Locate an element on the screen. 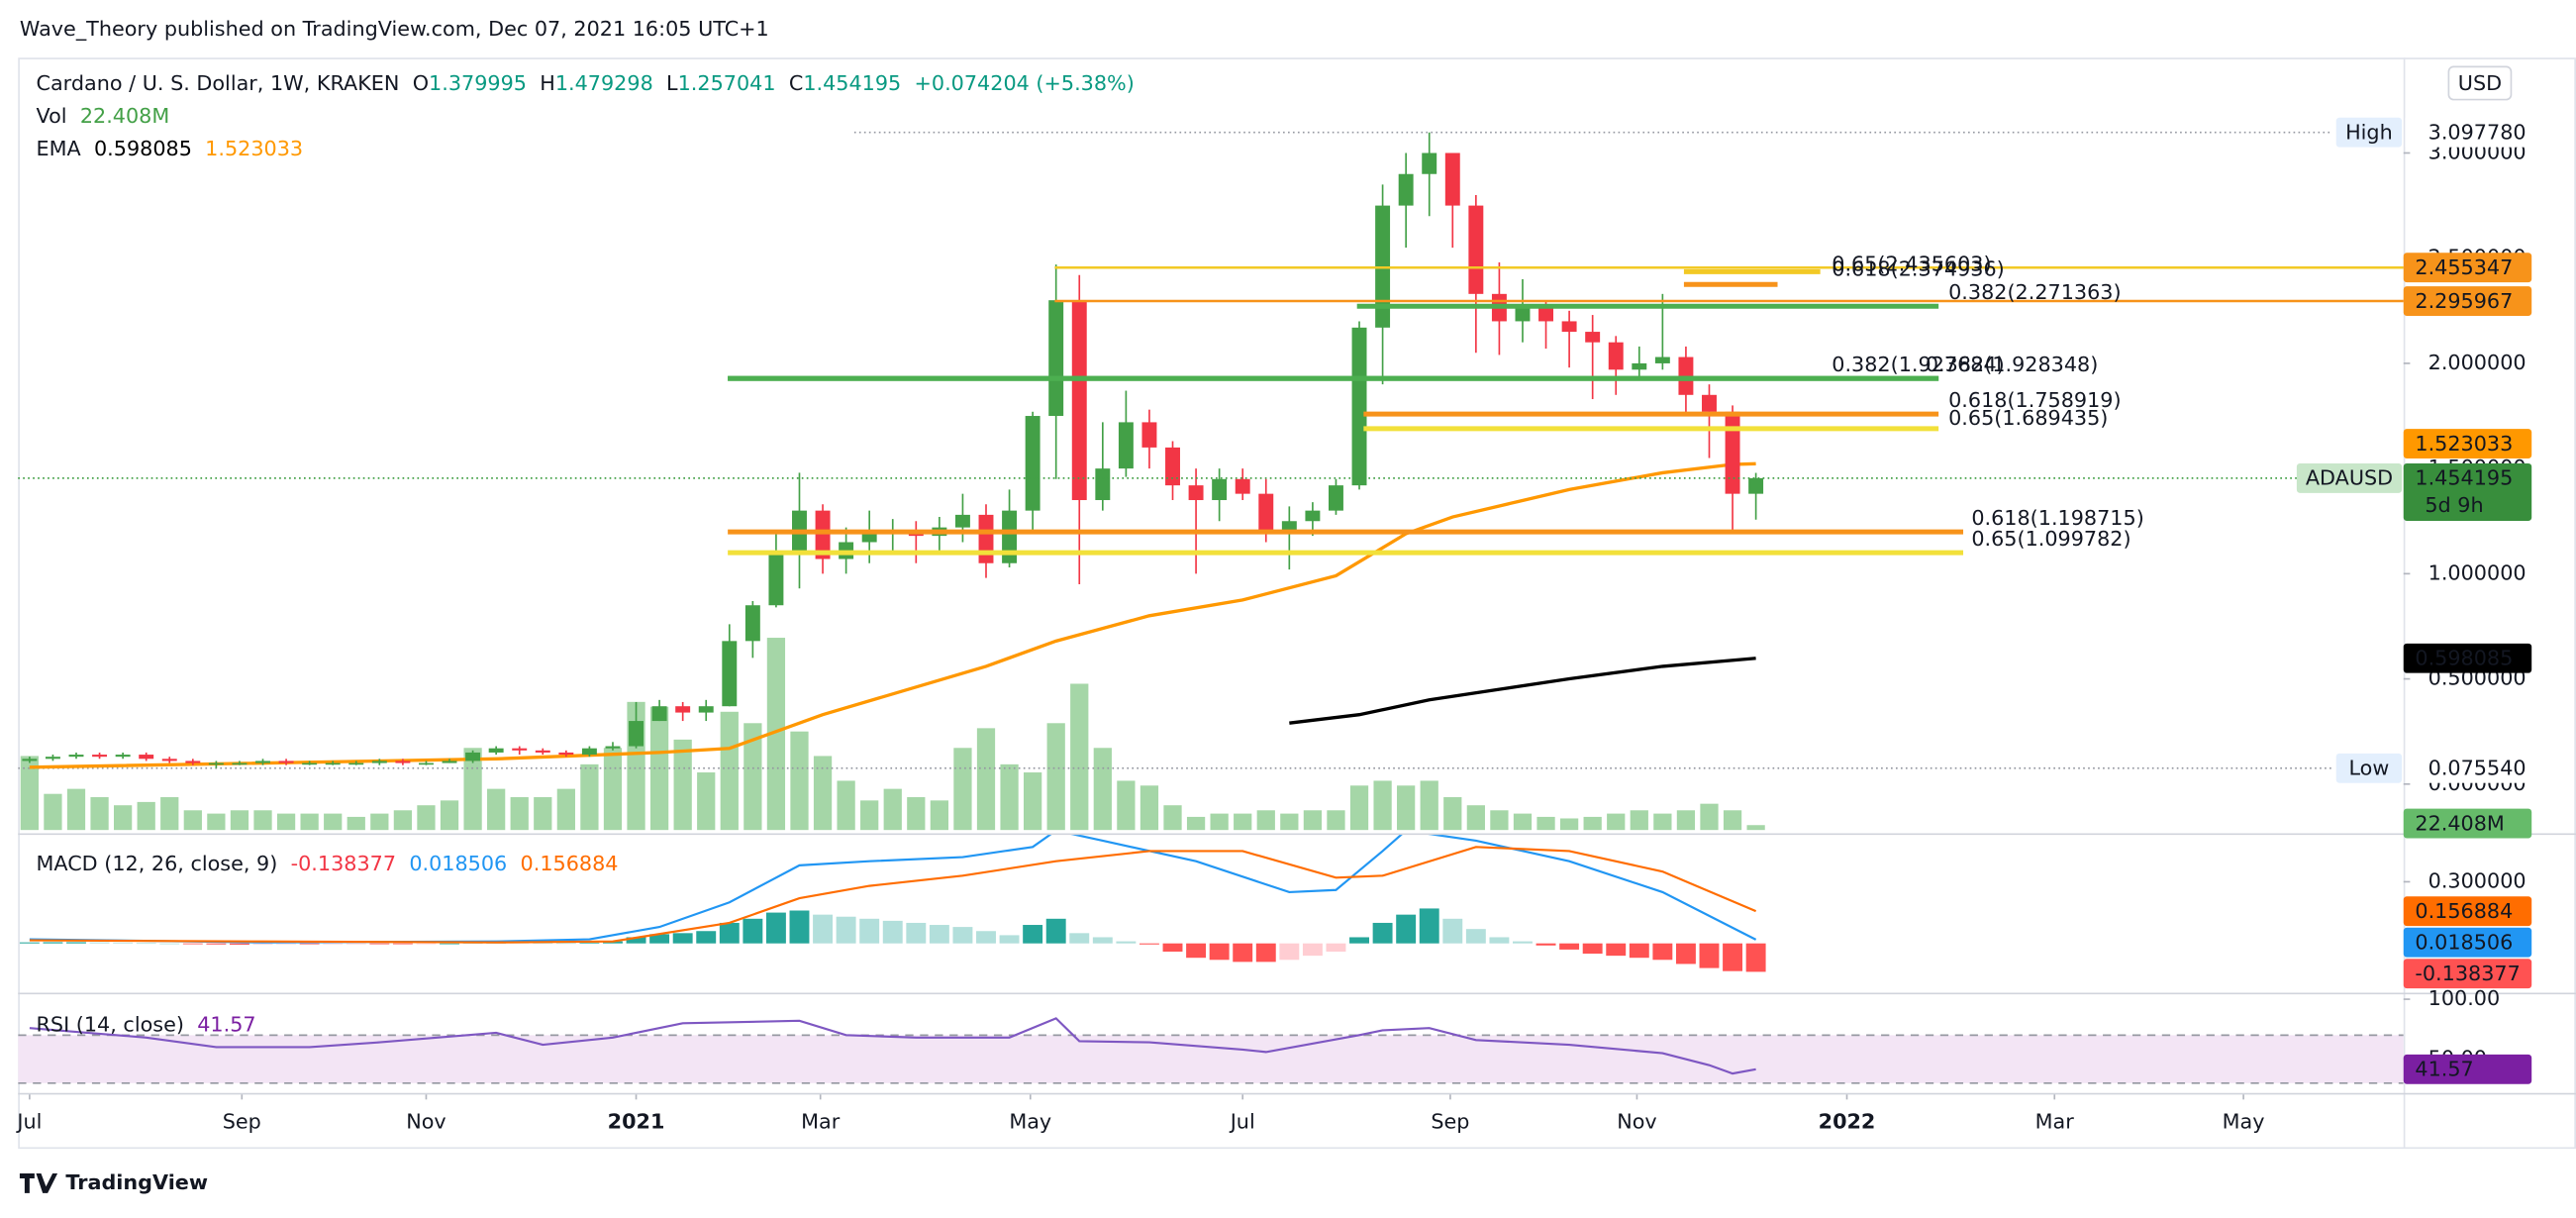 This screenshot has height=1218, width=2576. x-tick-label: 2022 is located at coordinates (1848, 1122).